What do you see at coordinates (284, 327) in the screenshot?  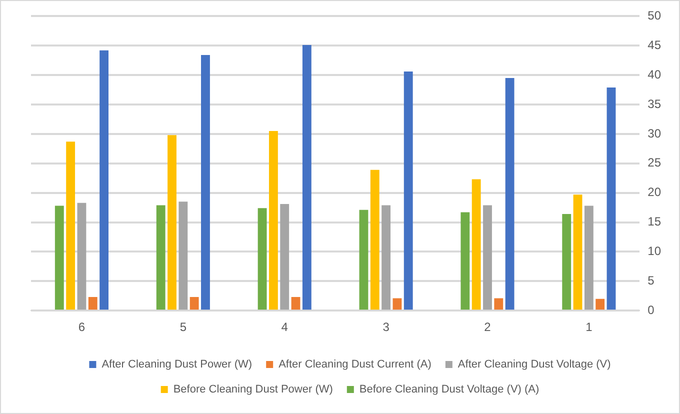 I see `x-tick-label: 4` at bounding box center [284, 327].